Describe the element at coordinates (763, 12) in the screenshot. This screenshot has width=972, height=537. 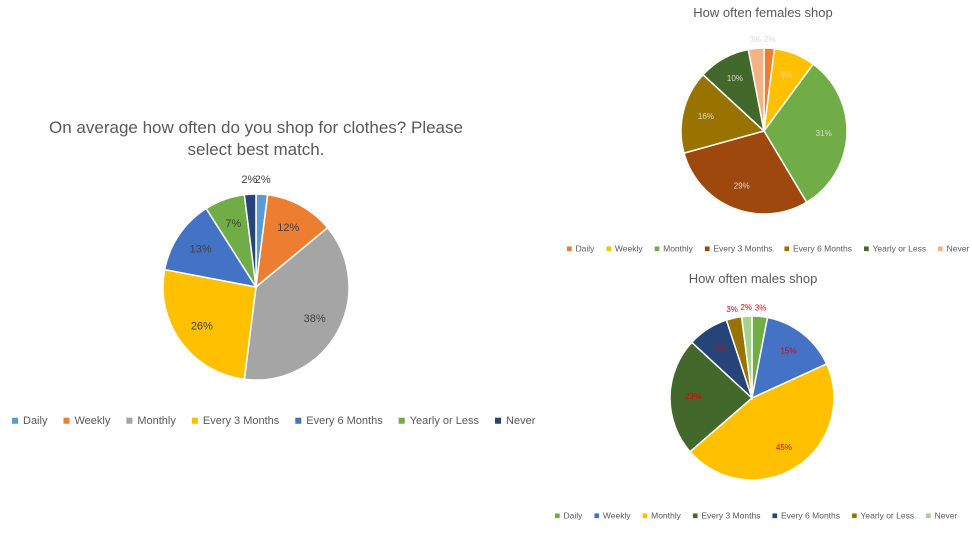
I see `chart-title: How often females shop` at that location.